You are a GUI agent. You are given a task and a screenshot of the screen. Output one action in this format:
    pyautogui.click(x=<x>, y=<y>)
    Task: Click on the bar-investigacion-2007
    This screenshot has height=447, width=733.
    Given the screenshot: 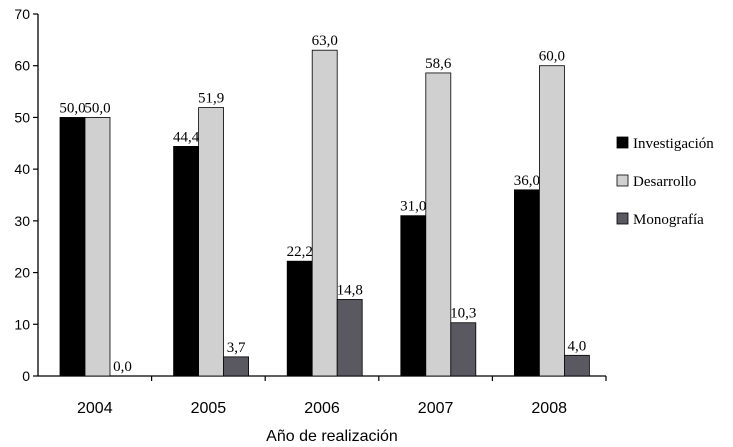 What is the action you would take?
    pyautogui.click(x=413, y=296)
    